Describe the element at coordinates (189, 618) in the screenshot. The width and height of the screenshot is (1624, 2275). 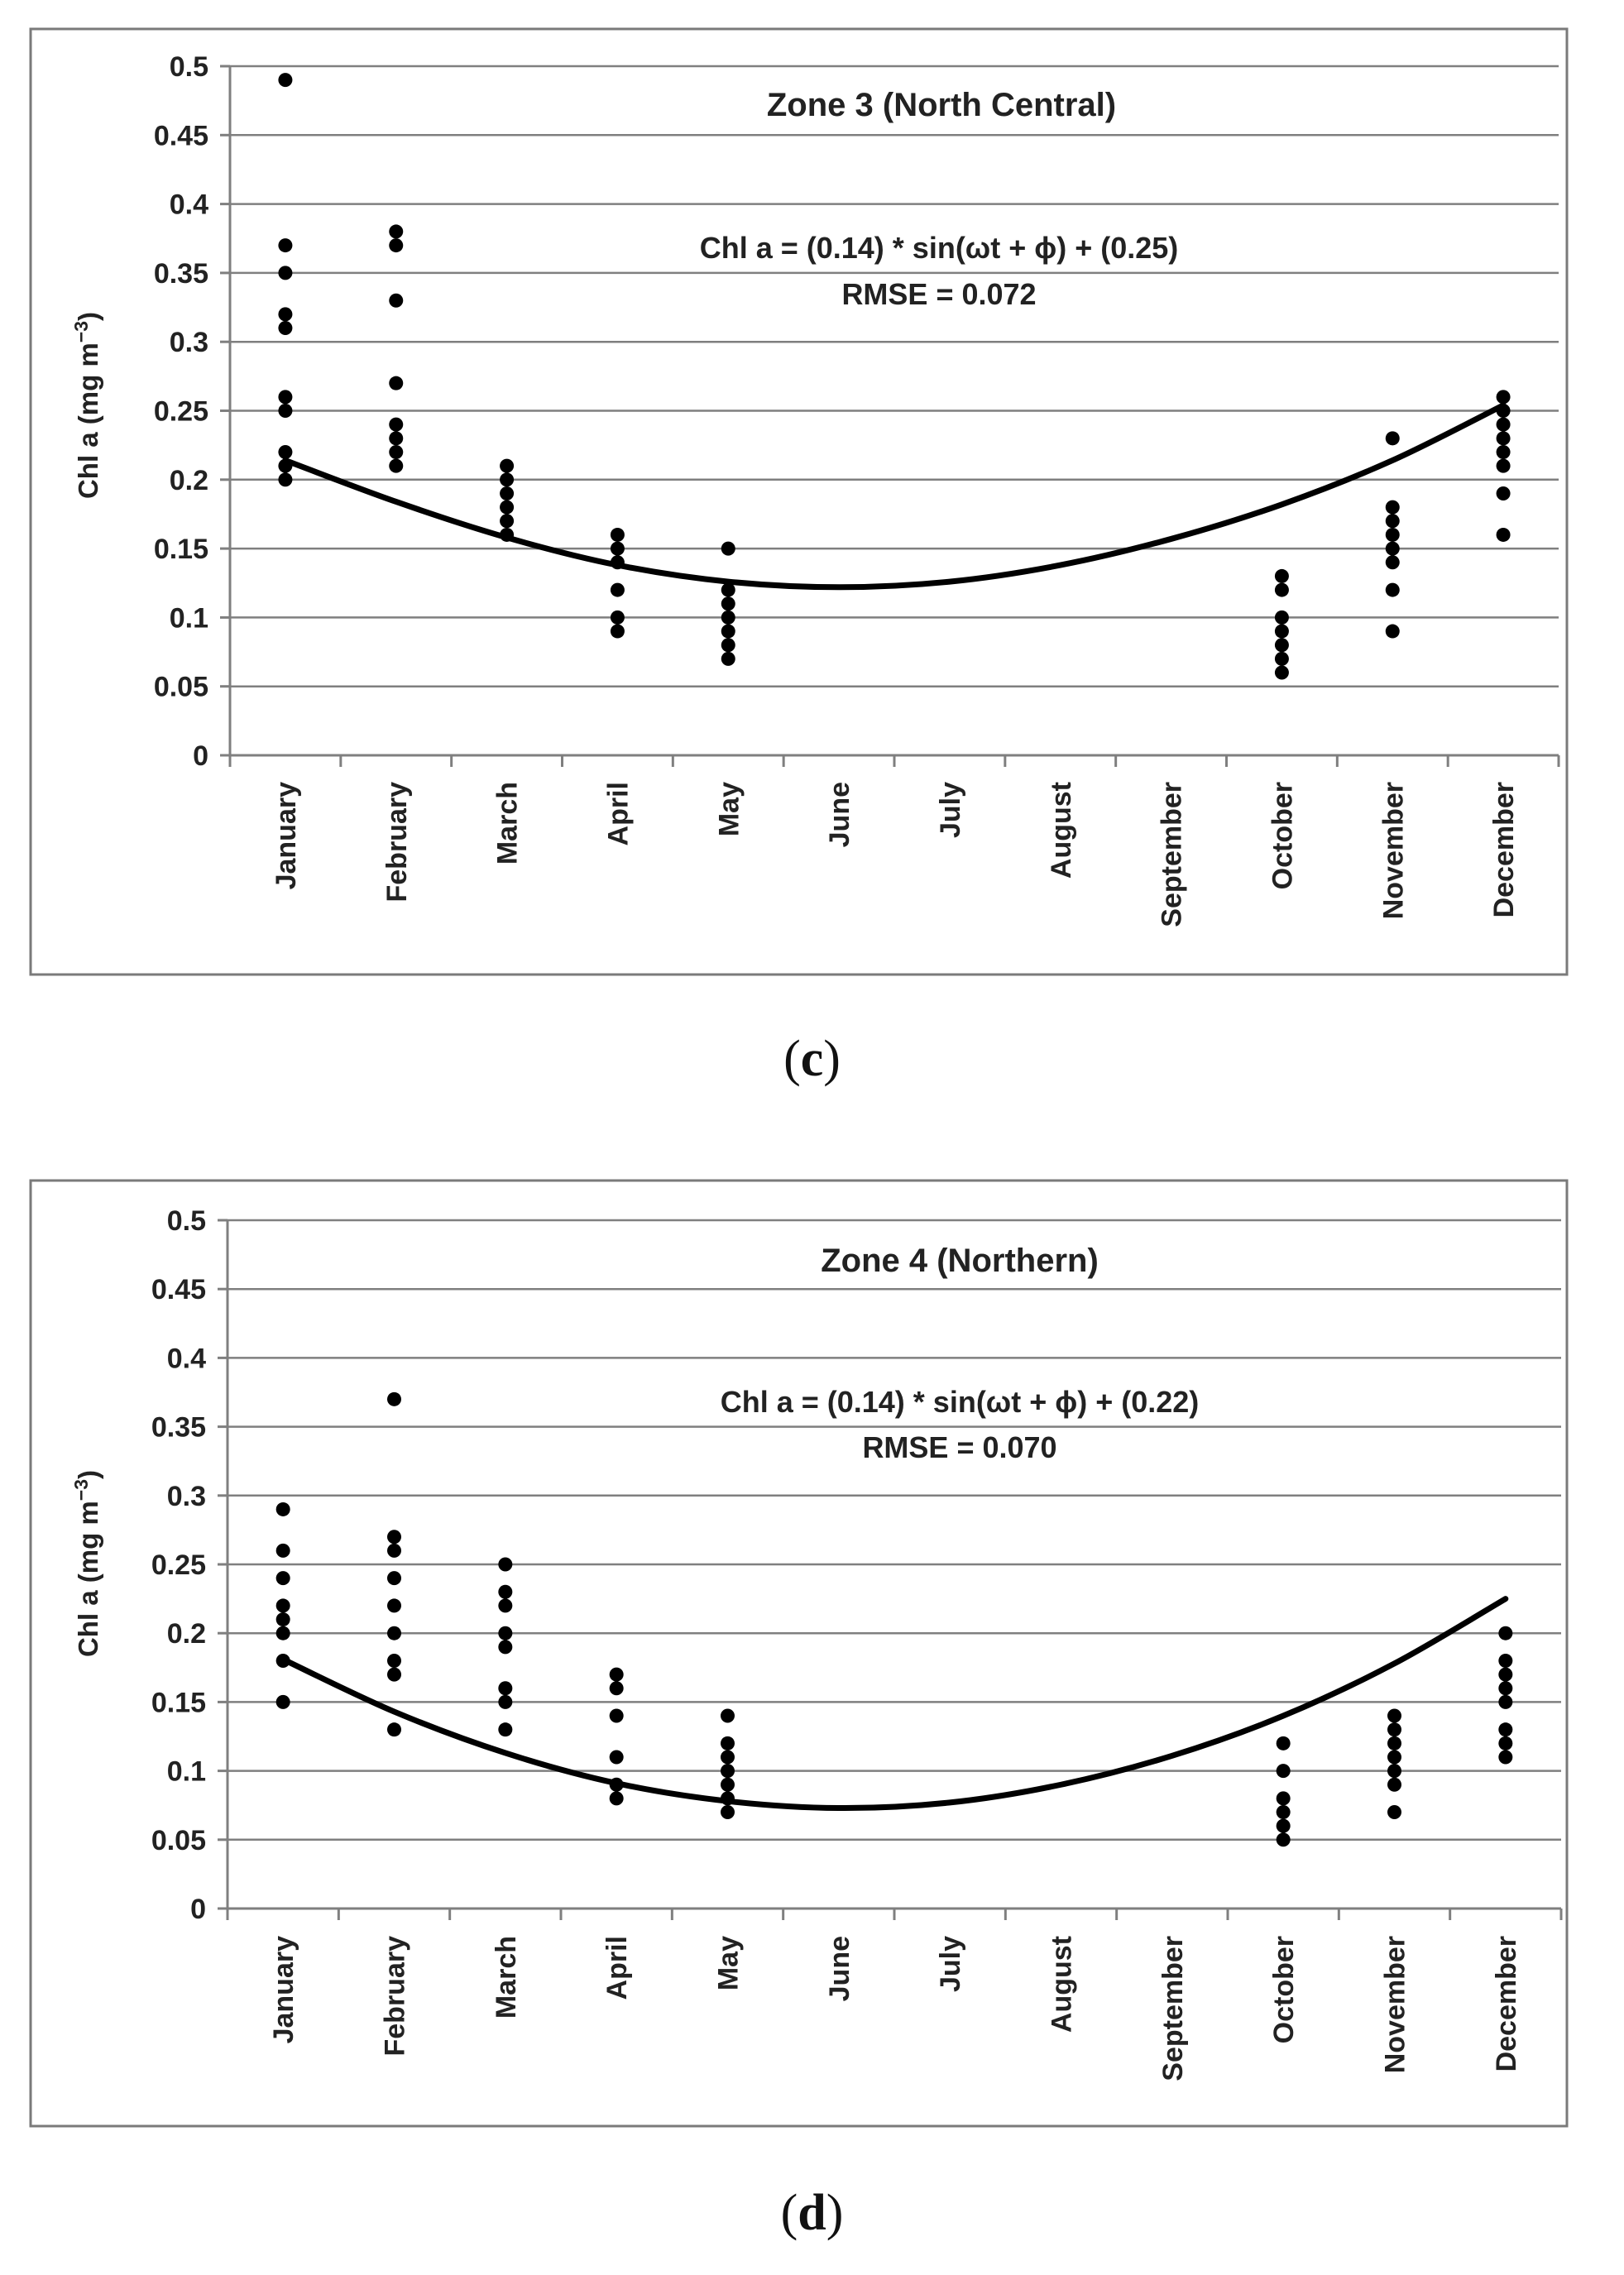
I see `y-tick-label: 0.1` at that location.